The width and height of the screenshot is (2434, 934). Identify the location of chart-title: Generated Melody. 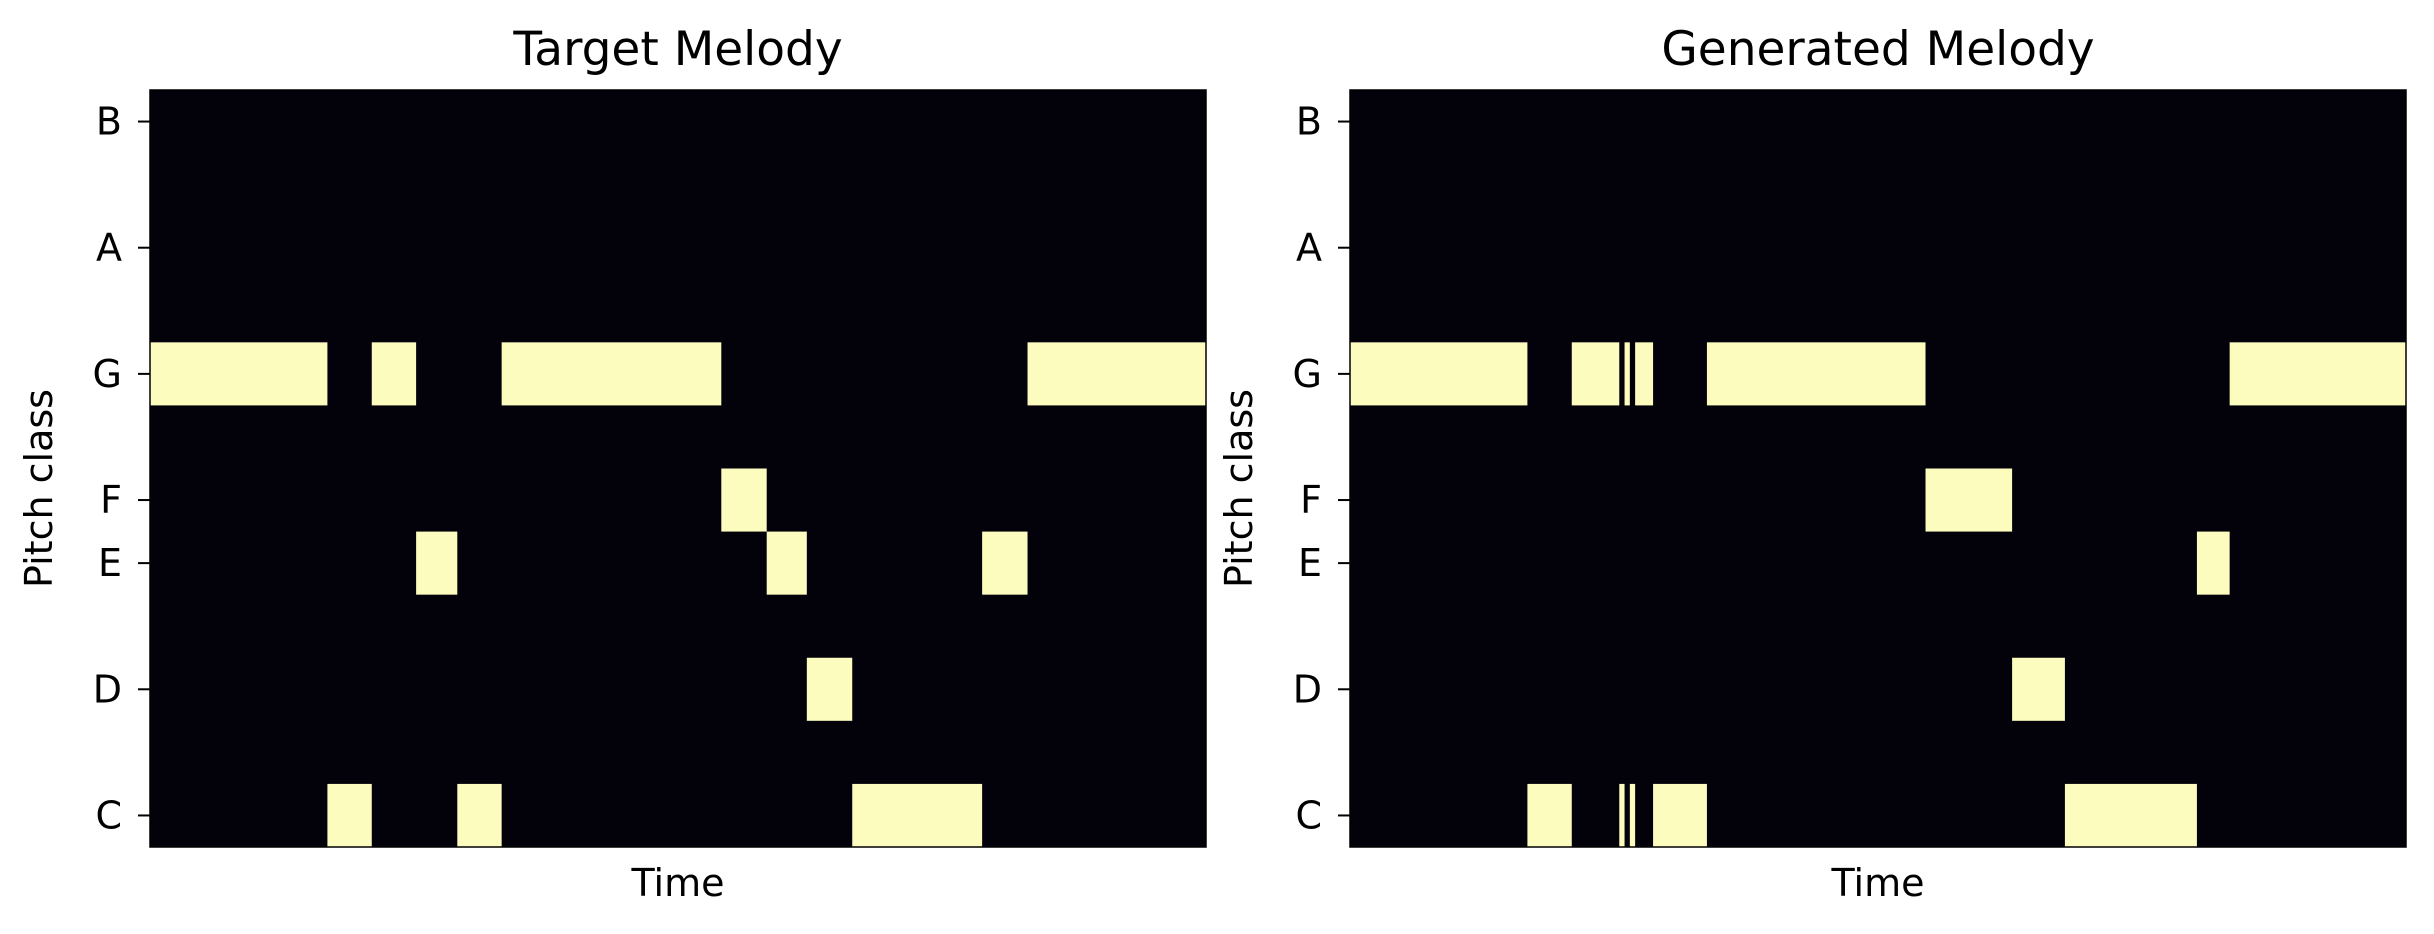
(1877, 49).